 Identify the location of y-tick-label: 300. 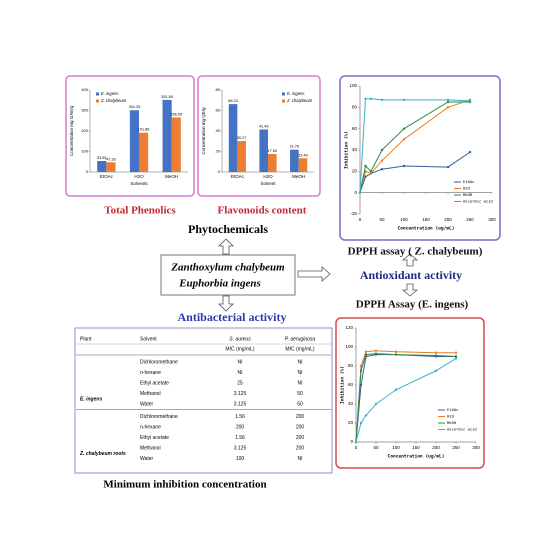
(84, 110).